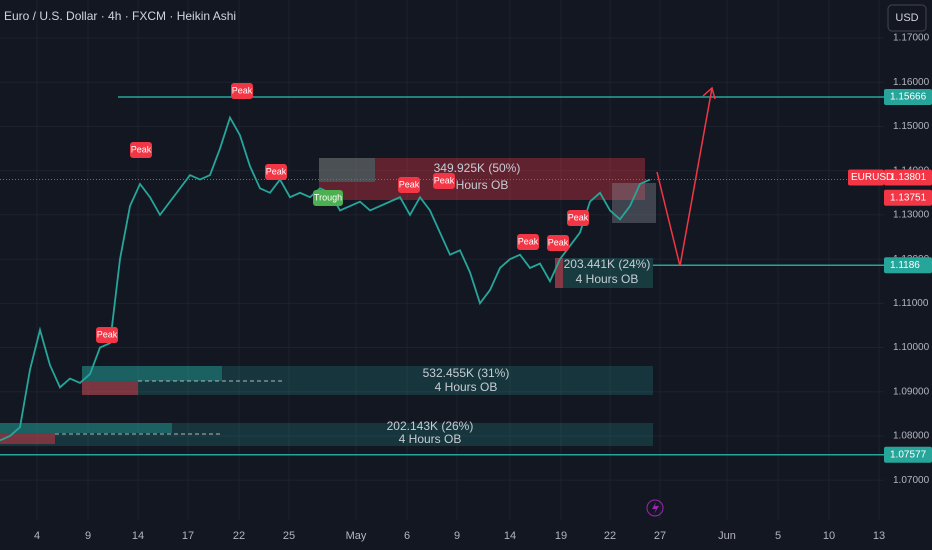 This screenshot has width=932, height=550. I want to click on ob-volume: 349.925K (50%), so click(477, 168).